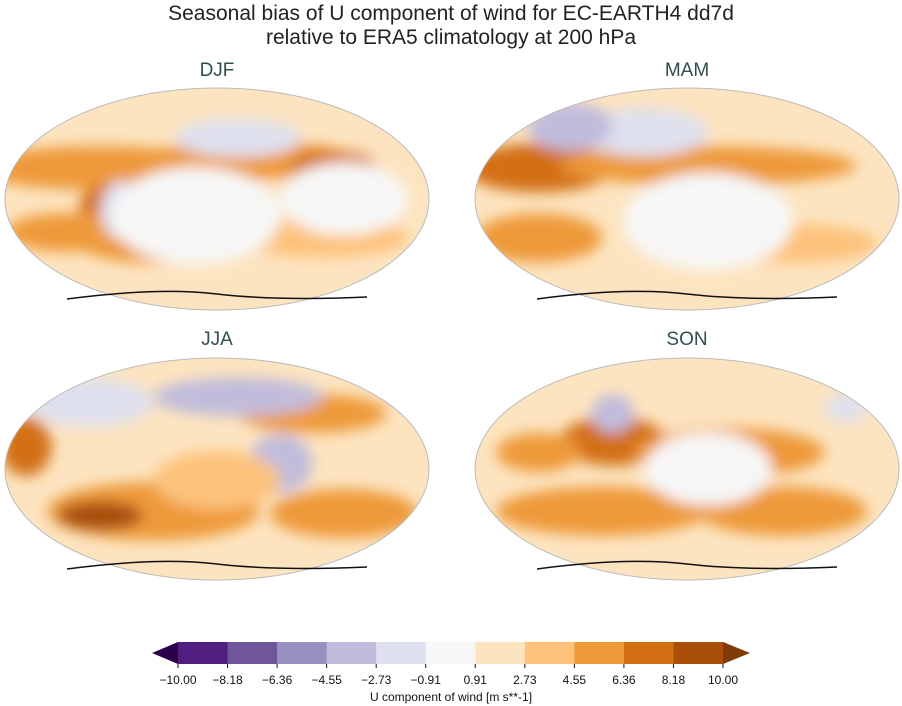 The width and height of the screenshot is (902, 706). Describe the element at coordinates (451, 697) in the screenshot. I see `colorbar-label: U component of wind [m s**-1]` at that location.